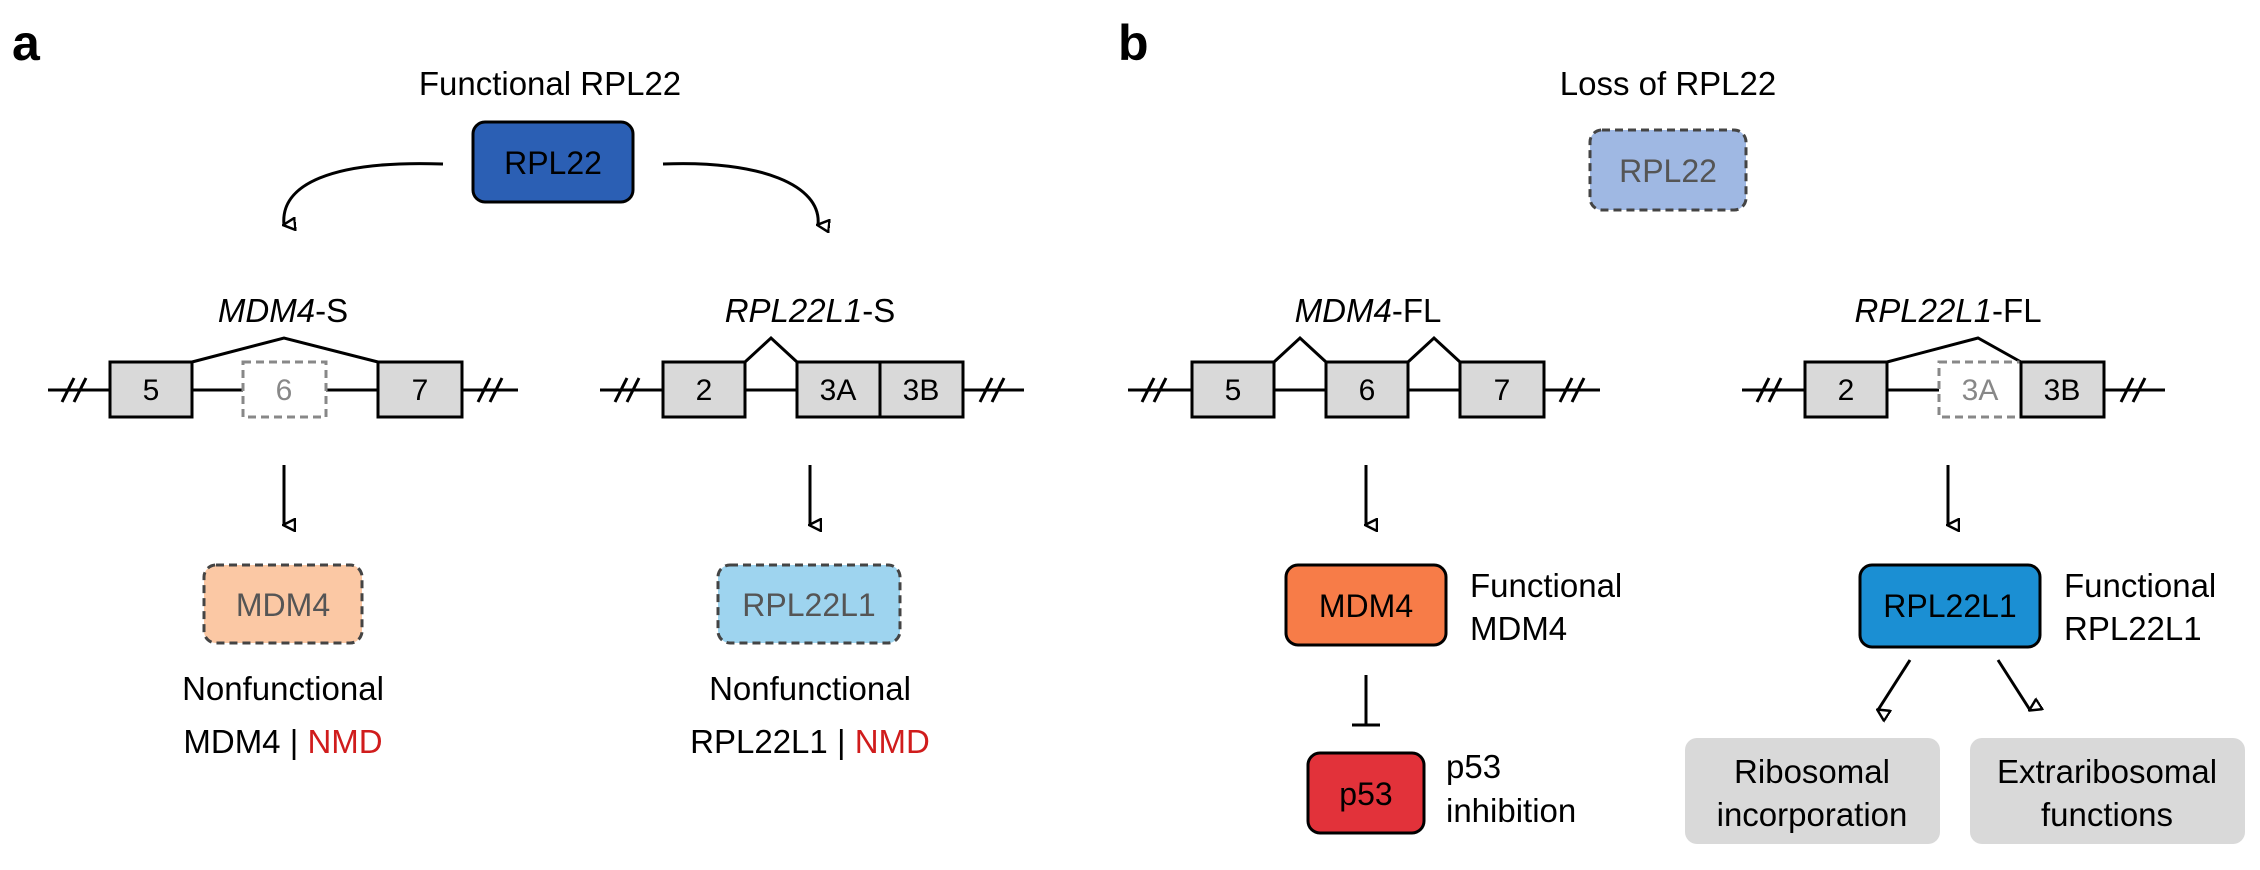  I want to click on rpl22l1-fl-gene-label: RPL22L1-FL, so click(1947, 310).